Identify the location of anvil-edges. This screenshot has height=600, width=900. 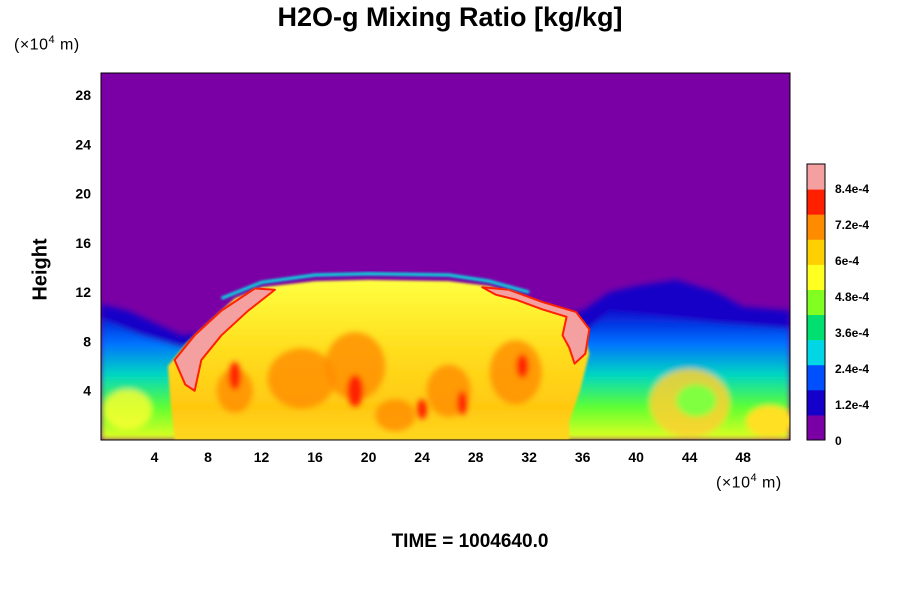
(382, 339).